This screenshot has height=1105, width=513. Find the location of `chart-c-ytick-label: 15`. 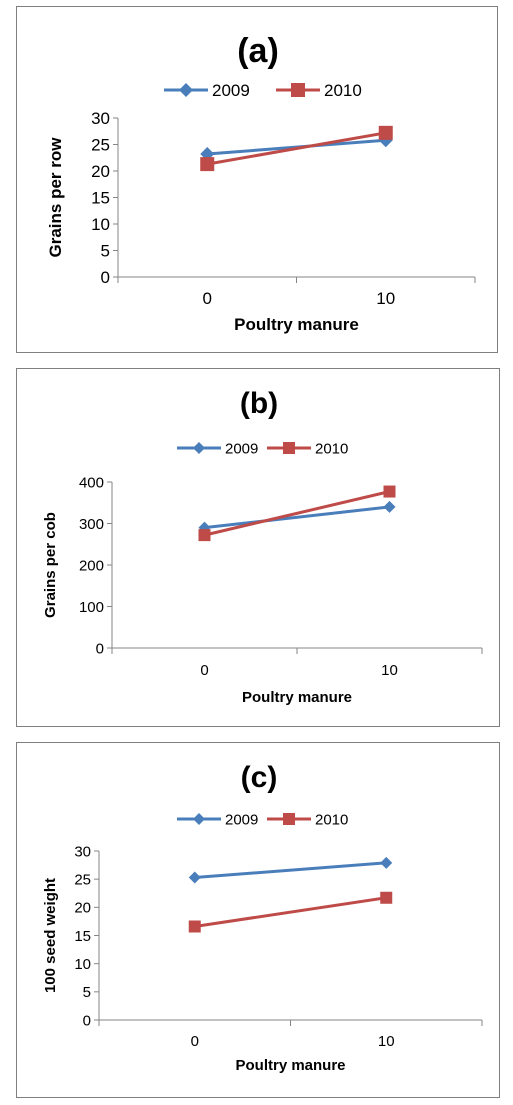

chart-c-ytick-label: 15 is located at coordinates (82, 936).